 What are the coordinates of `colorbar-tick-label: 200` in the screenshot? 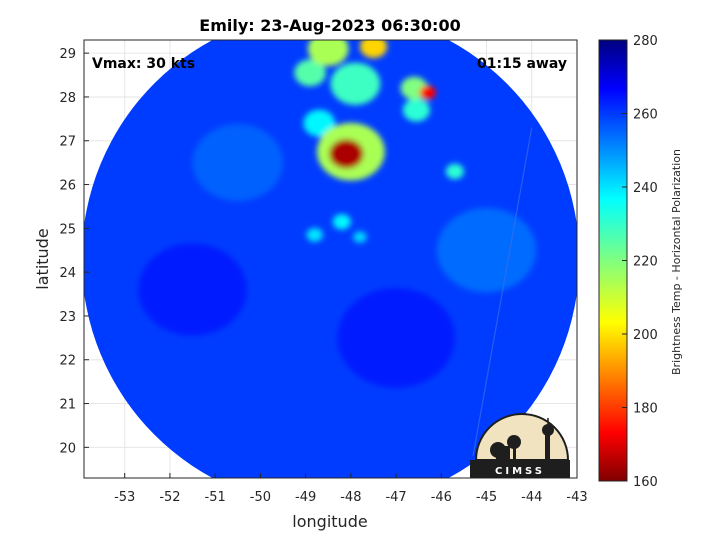 It's located at (645, 335).